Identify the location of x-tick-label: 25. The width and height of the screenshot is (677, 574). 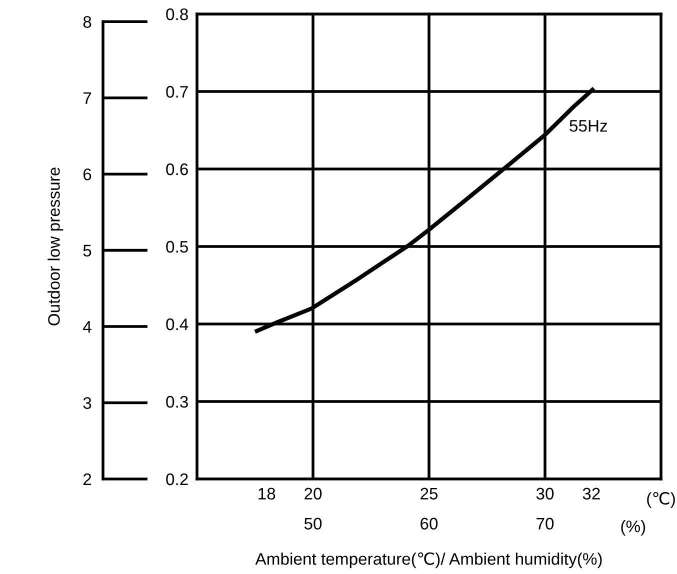
(429, 494).